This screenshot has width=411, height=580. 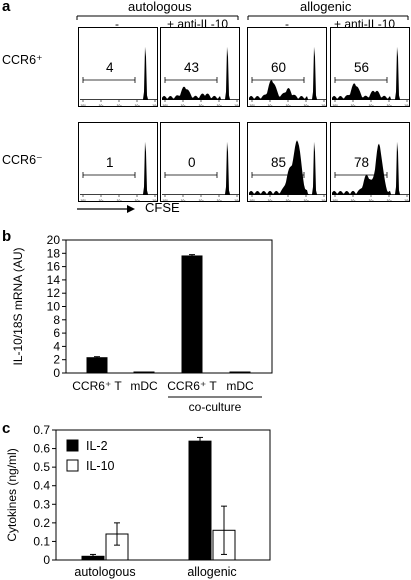 What do you see at coordinates (41, 541) in the screenshot?
I see `y-tick-label: 0.1` at bounding box center [41, 541].